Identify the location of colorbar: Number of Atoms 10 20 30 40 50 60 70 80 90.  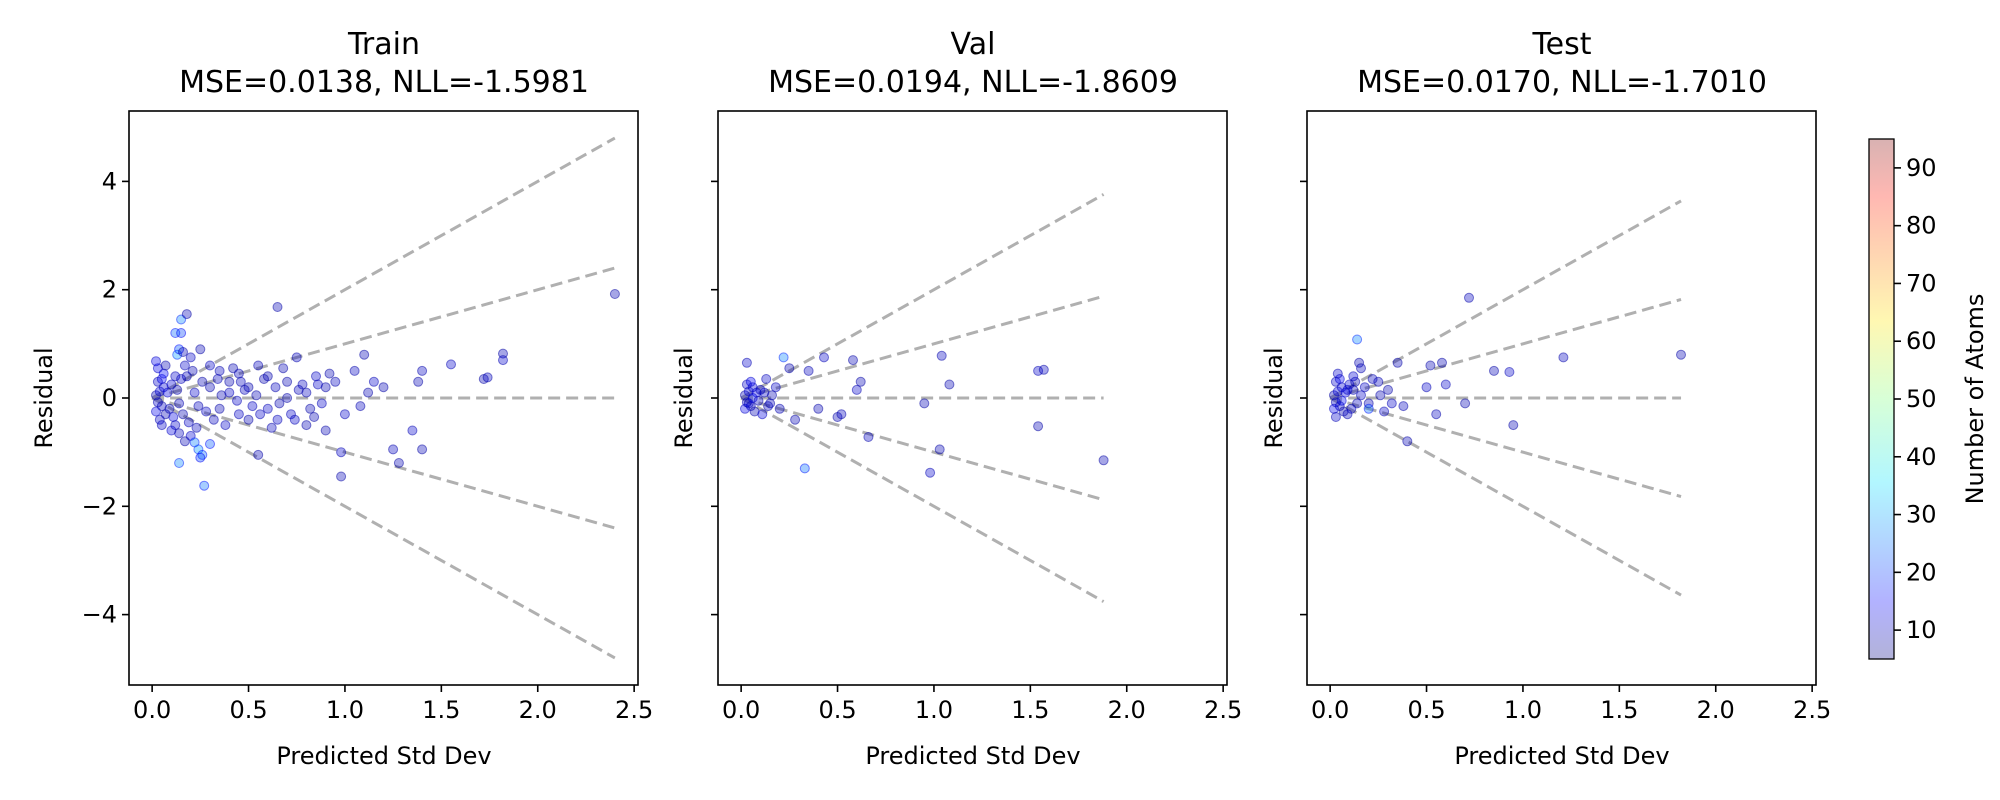
(1928, 399).